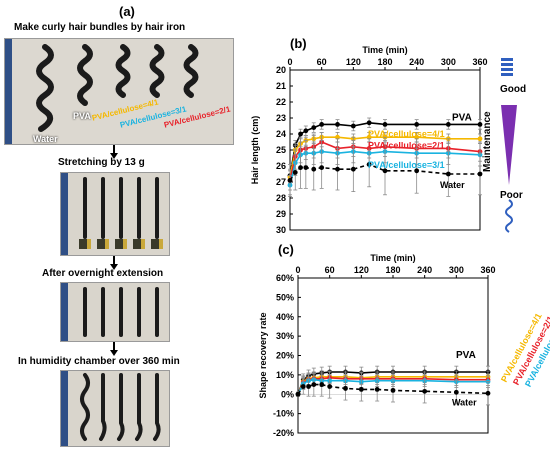 This screenshot has height=453, width=550. What do you see at coordinates (117, 88) in the screenshot?
I see `curly-hair-strands` at bounding box center [117, 88].